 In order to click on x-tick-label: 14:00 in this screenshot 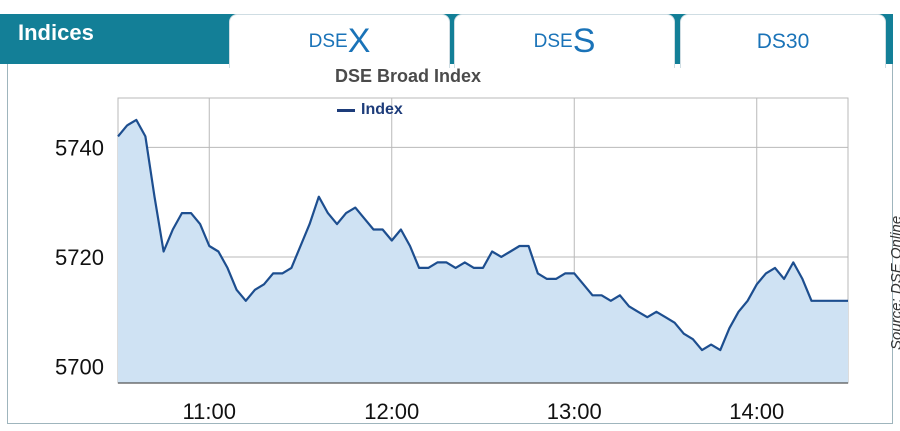, I will do `click(756, 411)`.